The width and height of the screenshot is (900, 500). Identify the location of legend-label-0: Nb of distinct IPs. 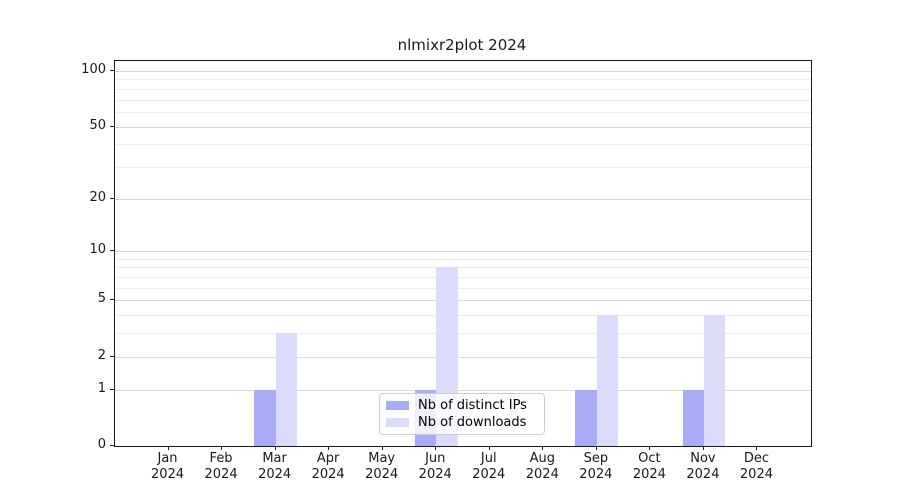
(472, 405).